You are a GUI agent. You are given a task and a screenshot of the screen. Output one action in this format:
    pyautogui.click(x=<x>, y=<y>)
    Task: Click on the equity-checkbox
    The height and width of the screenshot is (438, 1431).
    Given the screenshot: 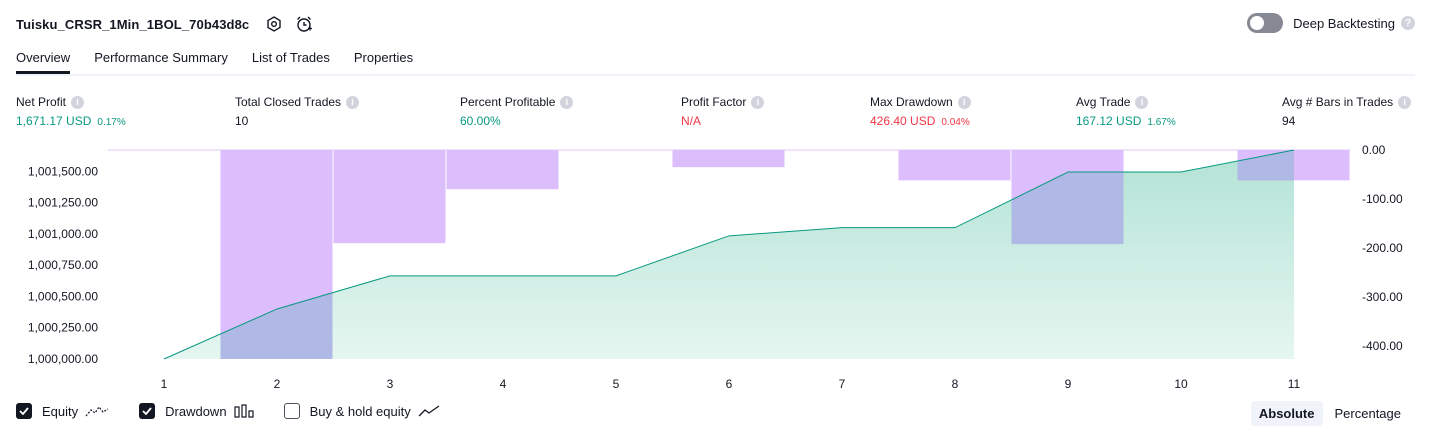 What is the action you would take?
    pyautogui.click(x=24, y=411)
    